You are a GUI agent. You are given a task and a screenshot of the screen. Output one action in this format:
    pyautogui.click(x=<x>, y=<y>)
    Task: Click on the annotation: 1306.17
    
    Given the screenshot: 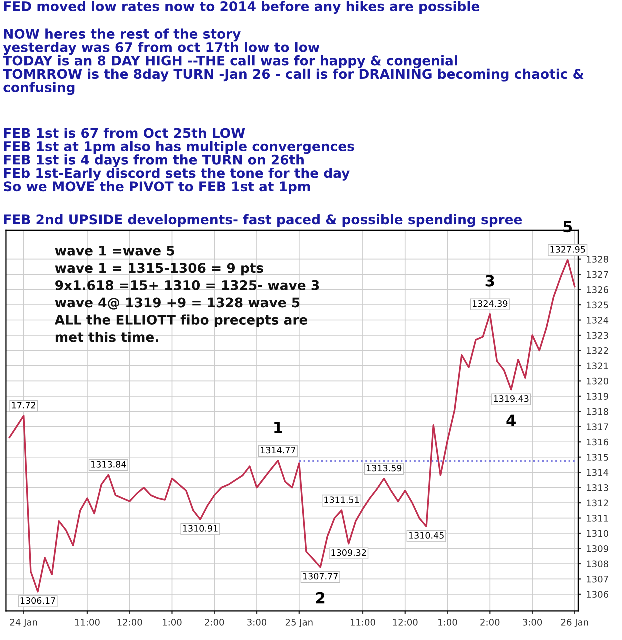 What is the action you would take?
    pyautogui.click(x=38, y=601)
    